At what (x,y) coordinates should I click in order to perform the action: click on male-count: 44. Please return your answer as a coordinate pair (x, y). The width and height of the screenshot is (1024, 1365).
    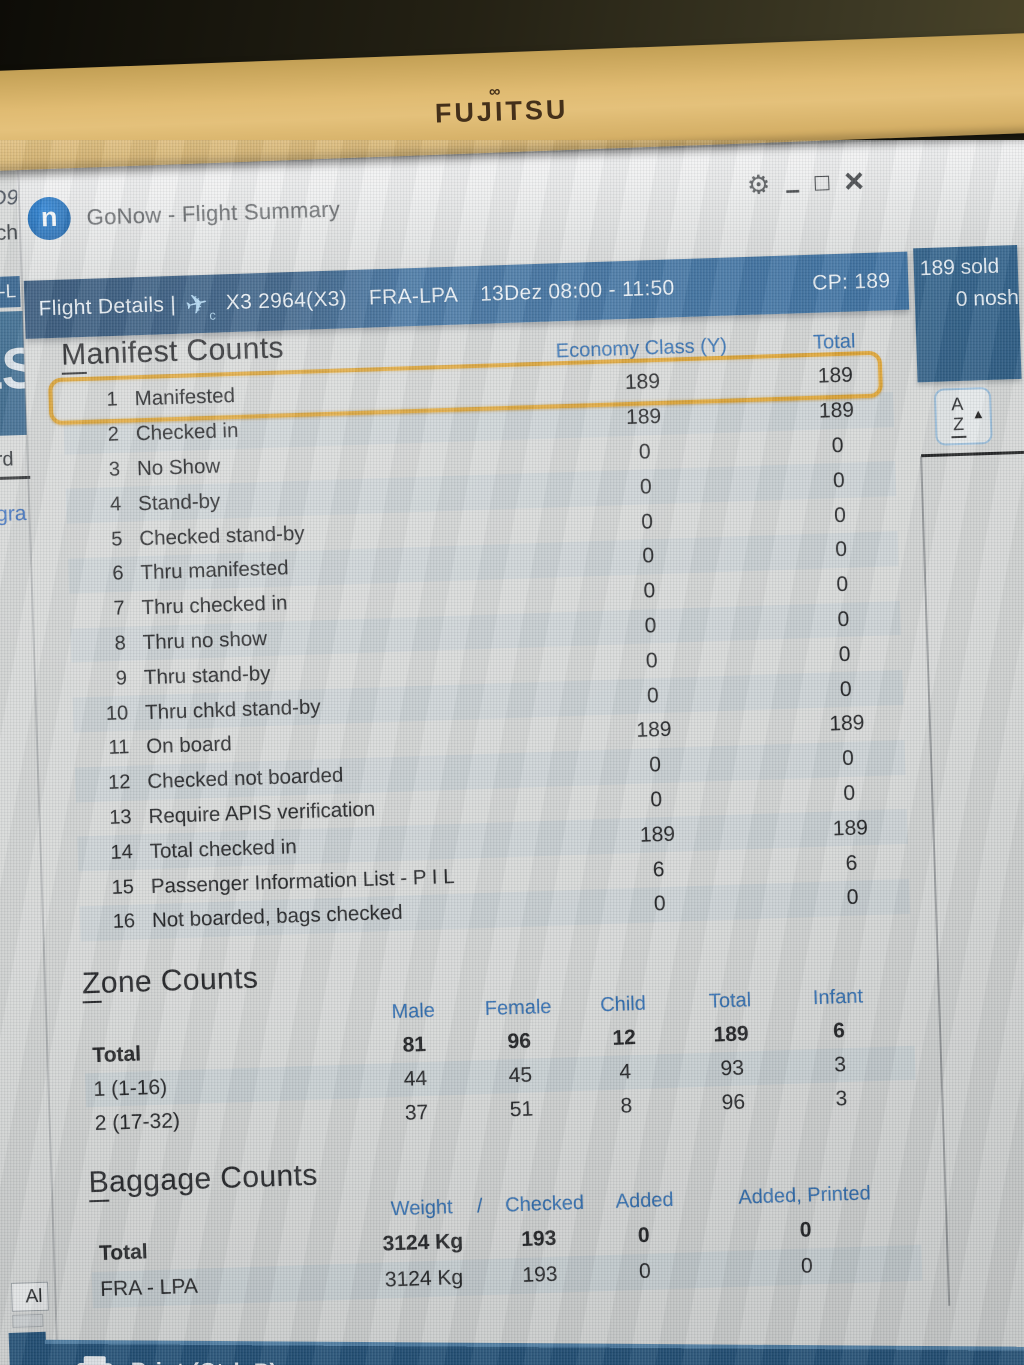
    Looking at the image, I should click on (415, 1078).